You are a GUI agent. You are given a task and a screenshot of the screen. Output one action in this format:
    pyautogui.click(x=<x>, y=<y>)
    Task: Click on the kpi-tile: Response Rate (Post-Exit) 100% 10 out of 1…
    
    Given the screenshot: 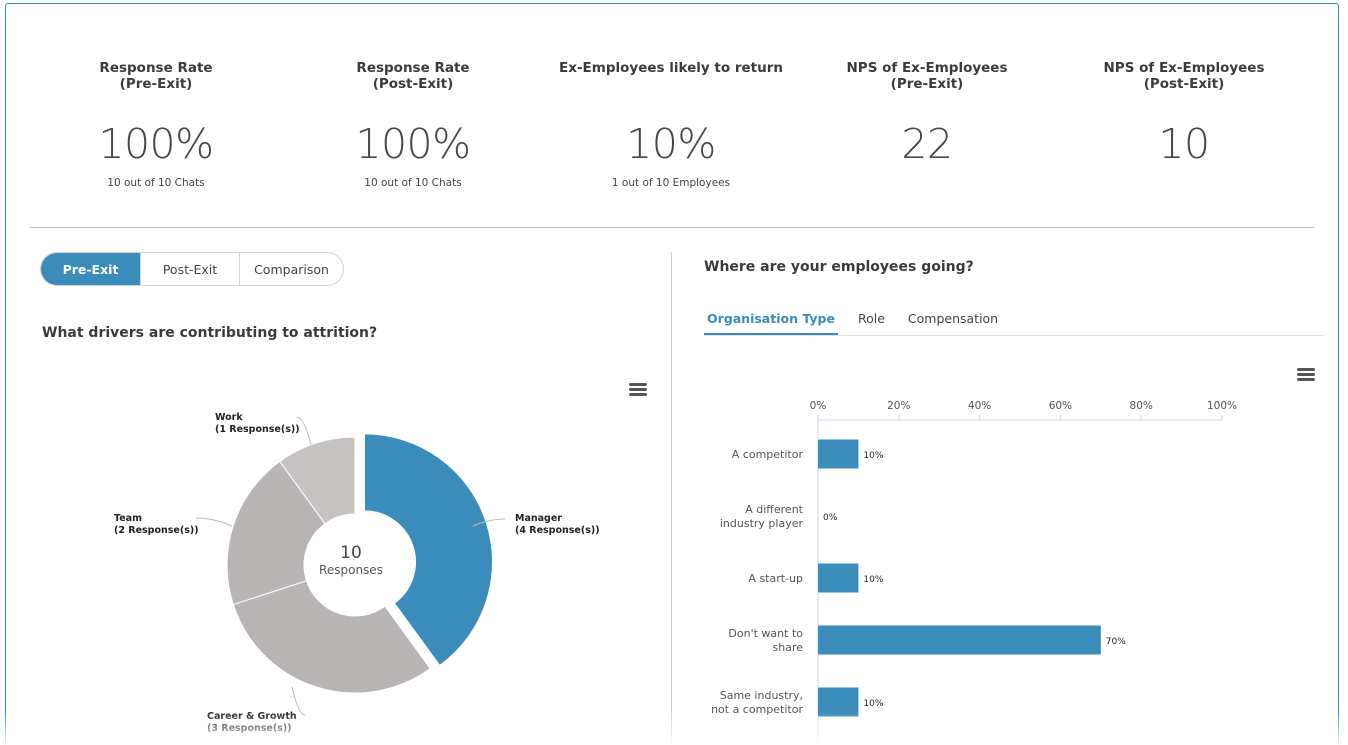 What is the action you would take?
    pyautogui.click(x=413, y=124)
    